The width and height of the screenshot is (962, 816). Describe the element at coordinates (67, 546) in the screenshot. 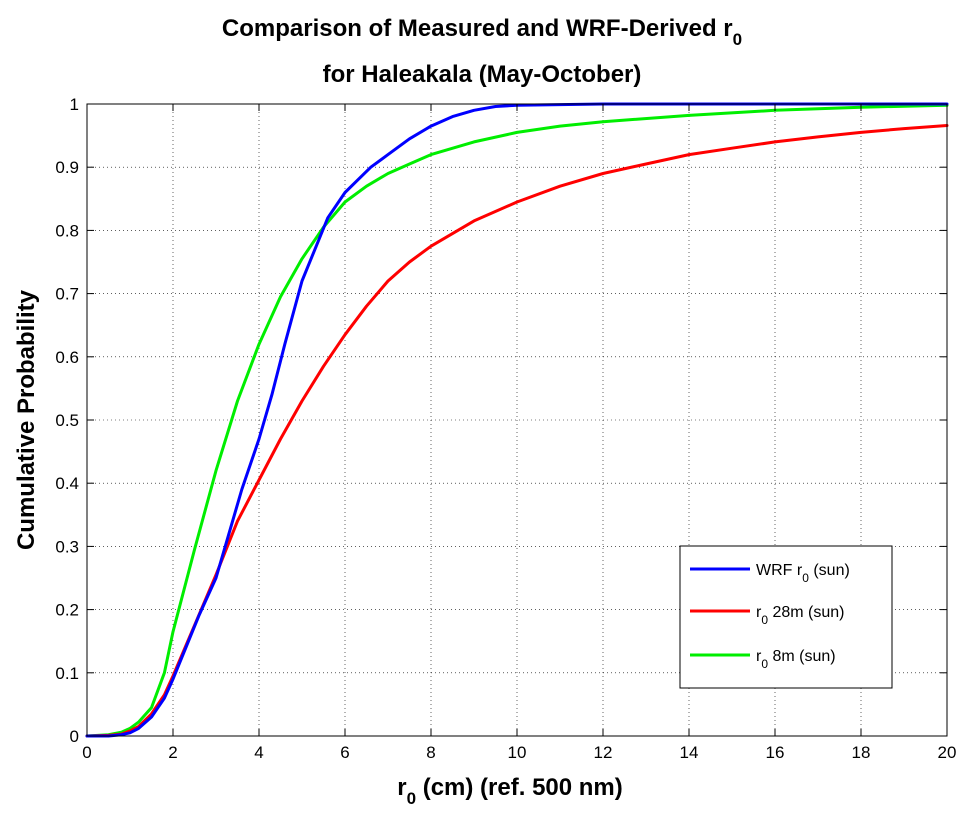

I see `y-tick-label: 0.3` at that location.